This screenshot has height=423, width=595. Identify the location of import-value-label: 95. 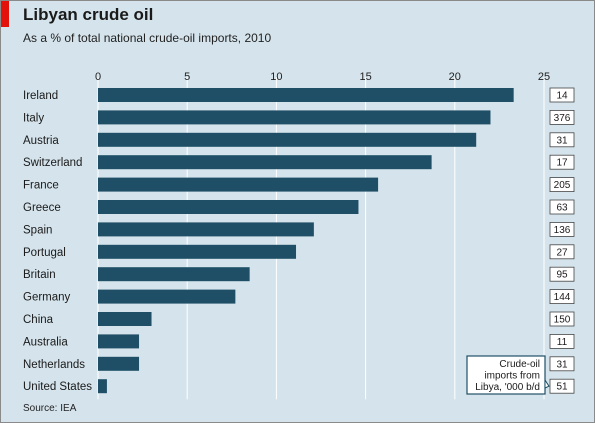
(562, 275).